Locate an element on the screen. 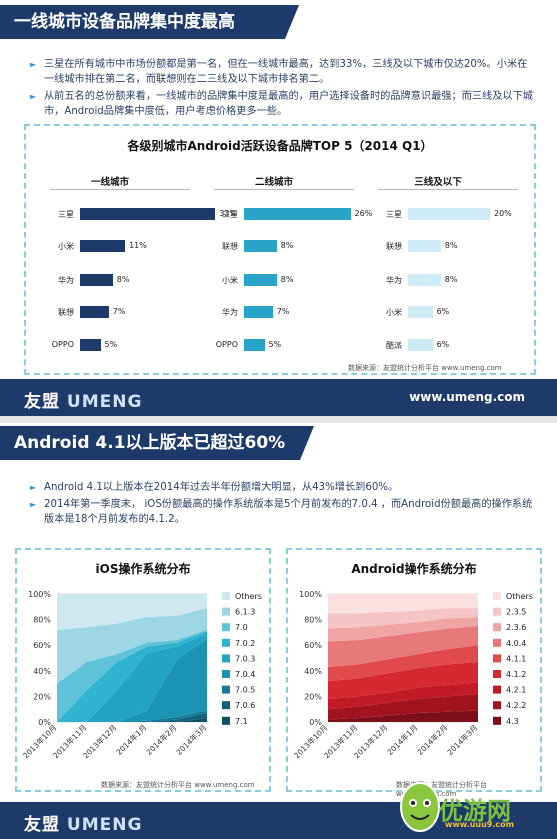 The width and height of the screenshot is (557, 839). brand-label: 华为 is located at coordinates (230, 312).